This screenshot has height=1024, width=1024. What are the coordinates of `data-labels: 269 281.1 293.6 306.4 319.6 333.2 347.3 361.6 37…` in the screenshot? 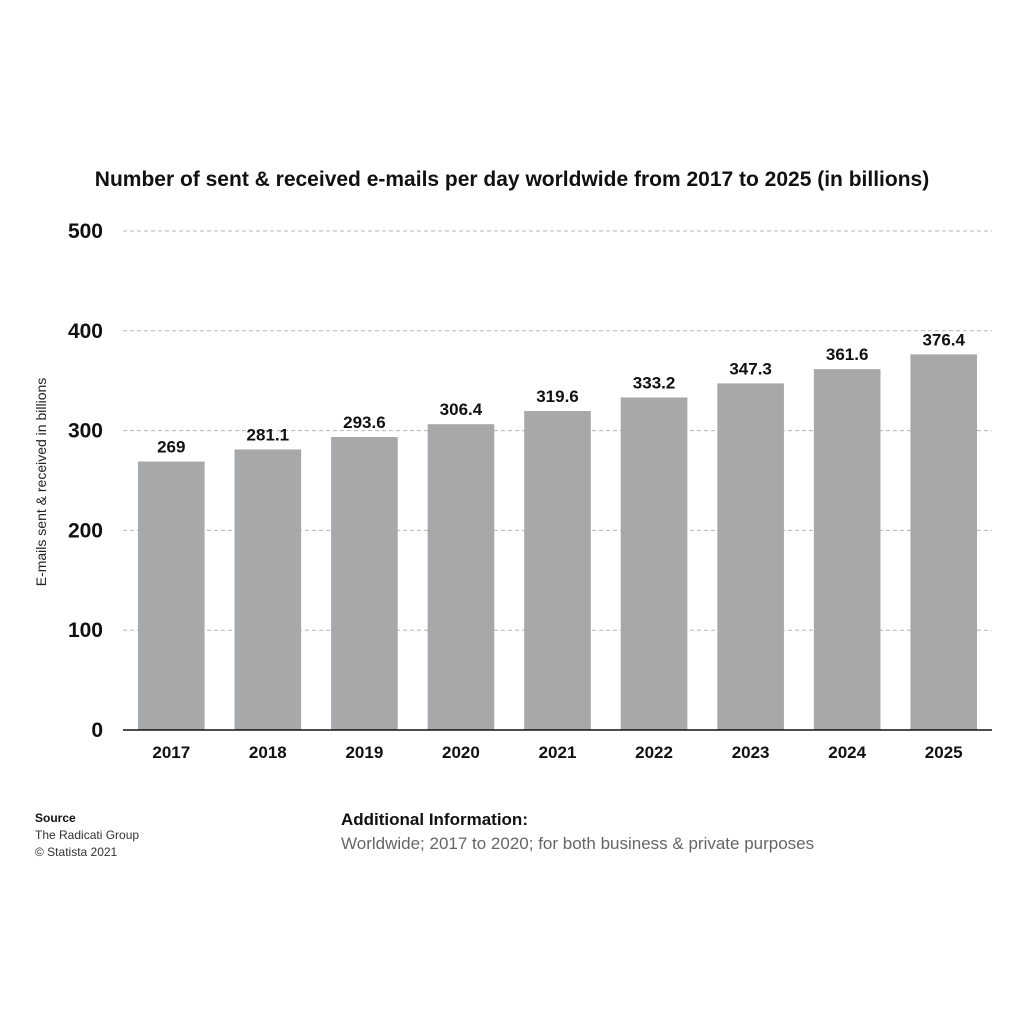 It's located at (561, 393).